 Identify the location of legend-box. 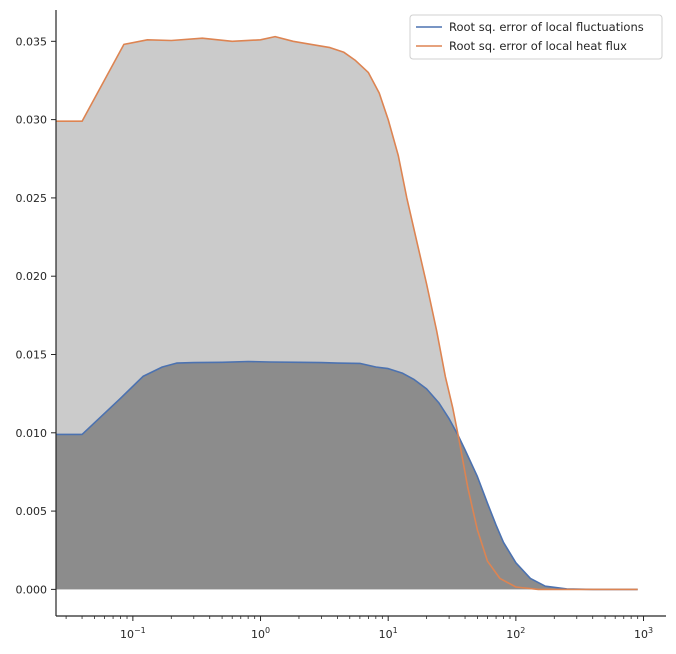
(536, 37).